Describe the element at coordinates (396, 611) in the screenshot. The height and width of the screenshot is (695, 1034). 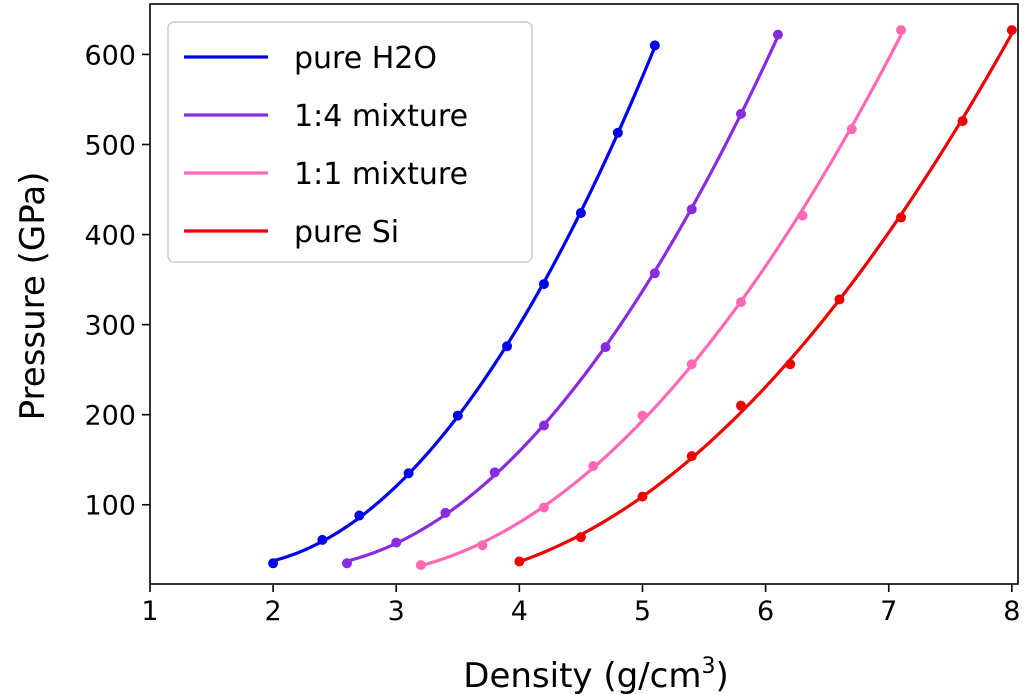
I see `x-tick-label: 3` at that location.